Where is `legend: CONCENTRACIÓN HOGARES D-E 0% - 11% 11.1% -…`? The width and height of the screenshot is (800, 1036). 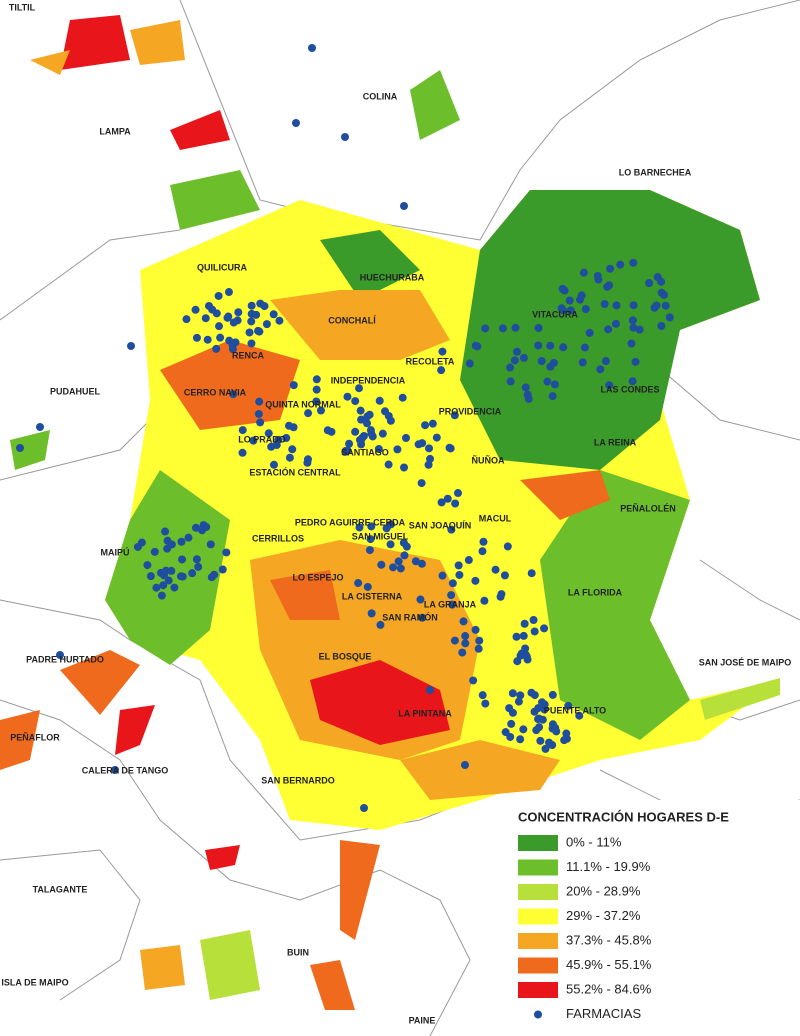
legend: CONCENTRACIÓN HOGARES D-E 0% - 11% 11.1% -… is located at coordinates (654, 918).